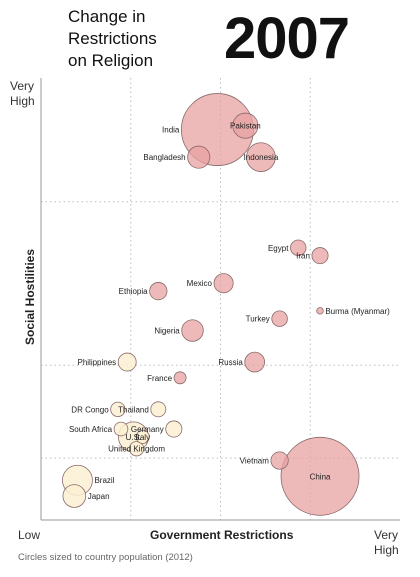  What do you see at coordinates (121, 429) in the screenshot?
I see `bubble-south-africa` at bounding box center [121, 429].